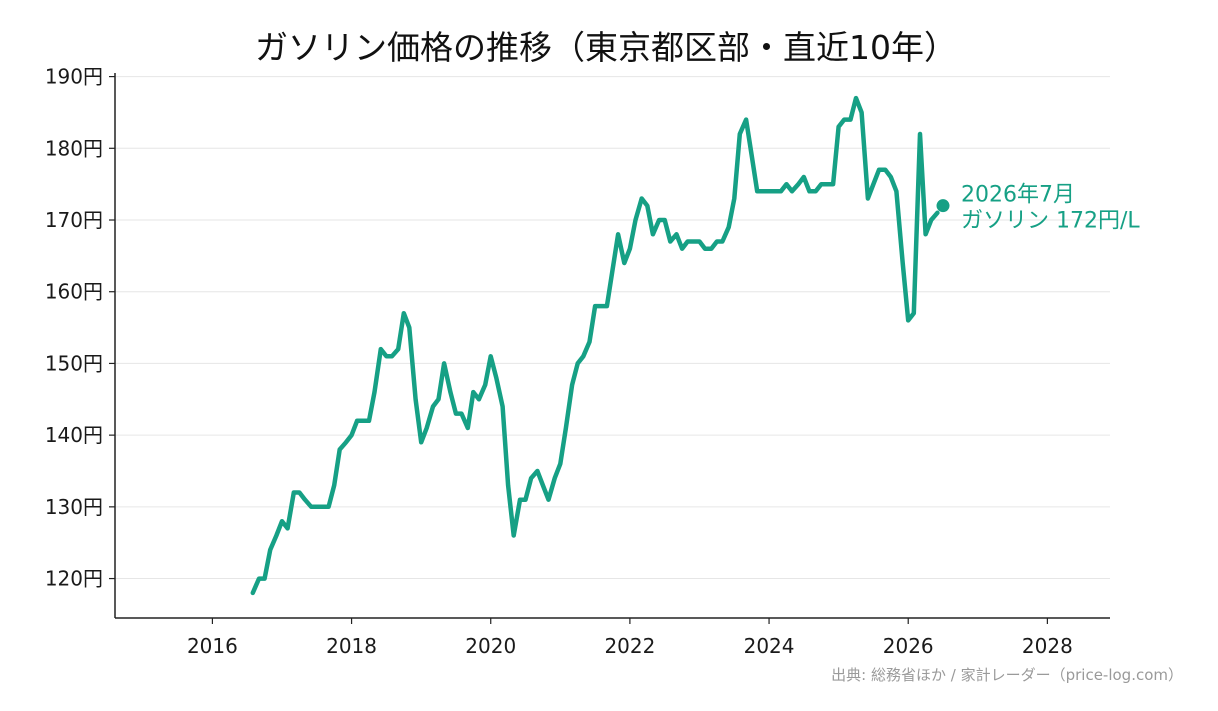 The width and height of the screenshot is (1218, 711). What do you see at coordinates (490, 646) in the screenshot?
I see `x-tick-label: 2020` at bounding box center [490, 646].